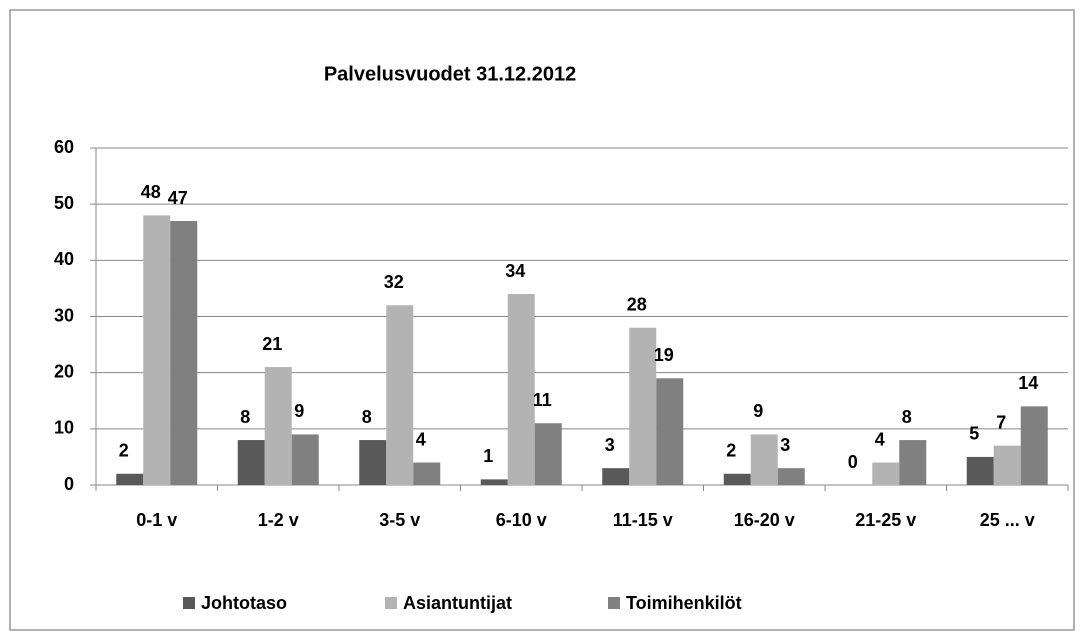 The height and width of the screenshot is (631, 1084). I want to click on value-label: 32, so click(394, 282).